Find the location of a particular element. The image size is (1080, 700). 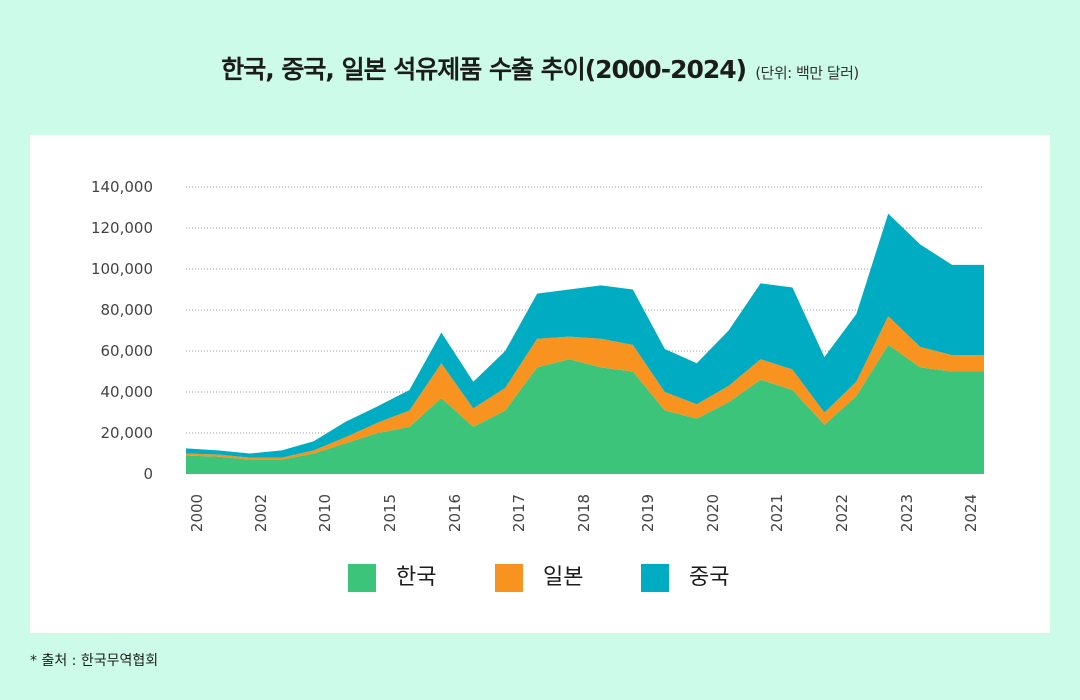

y-tick-label: 100,000 is located at coordinates (122, 269).